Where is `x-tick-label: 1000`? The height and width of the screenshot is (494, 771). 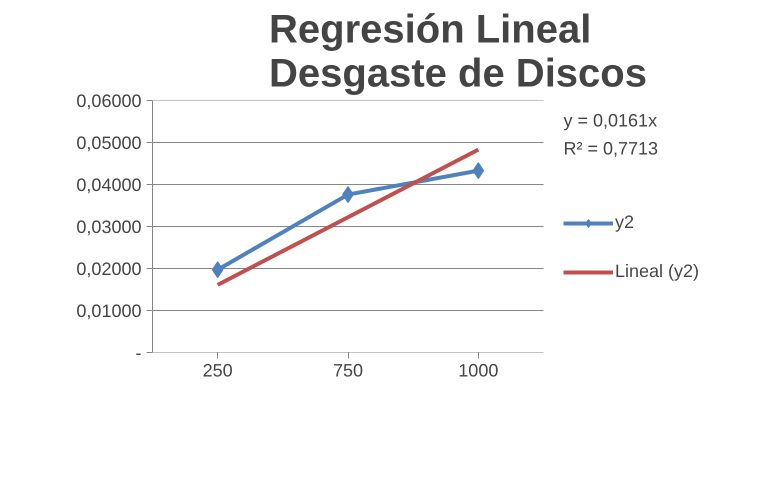
x-tick-label: 1000 is located at coordinates (478, 370).